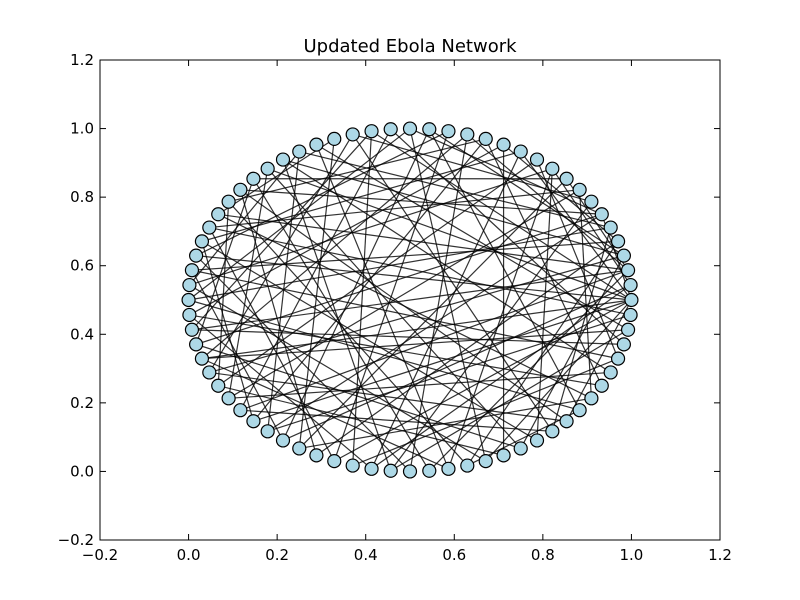 The image size is (800, 600). What do you see at coordinates (631, 555) in the screenshot?
I see `x-tick-label: 1.0` at bounding box center [631, 555].